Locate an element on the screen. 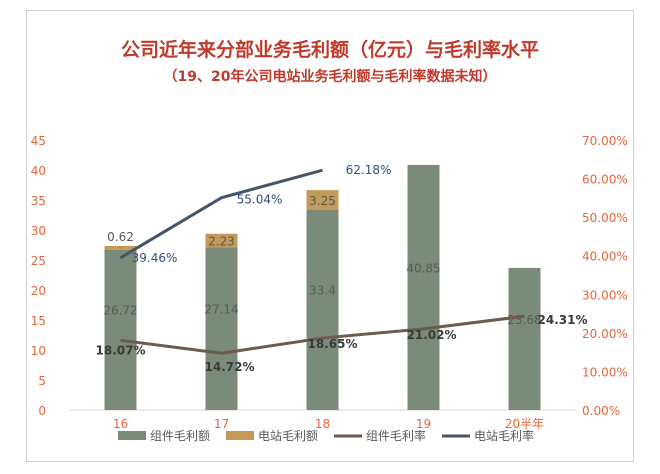  y-left-tick-label: 10 is located at coordinates (38, 351).